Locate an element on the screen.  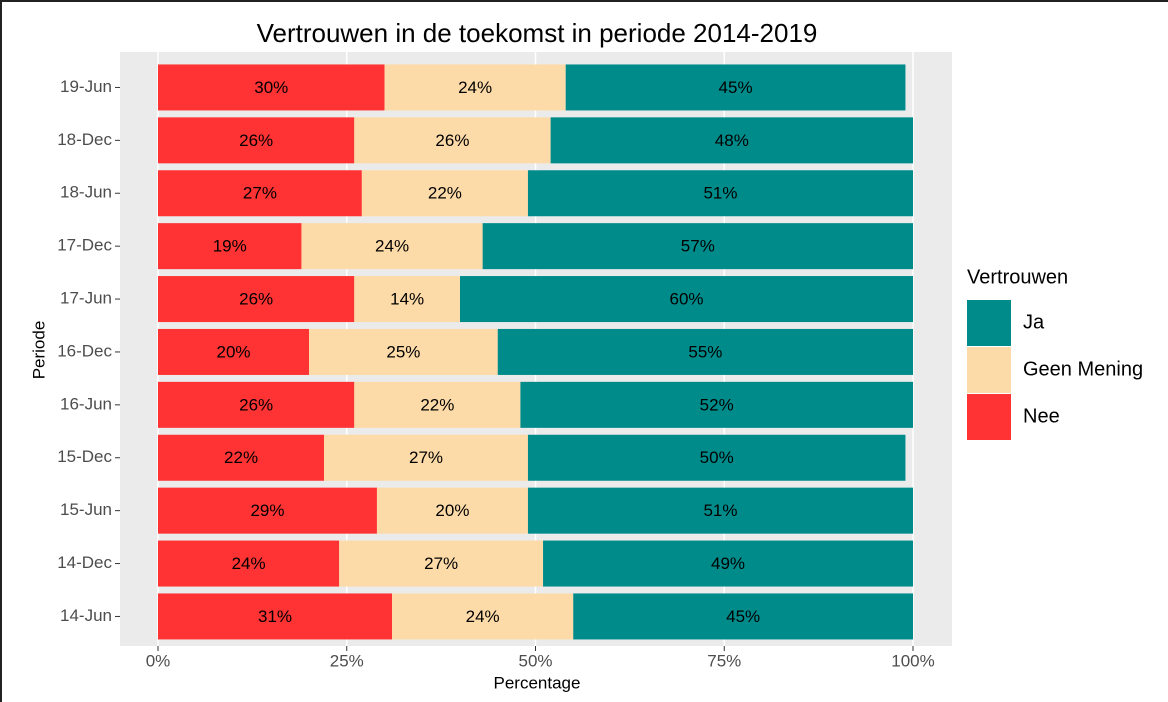
data-label: 29% is located at coordinates (267, 510).